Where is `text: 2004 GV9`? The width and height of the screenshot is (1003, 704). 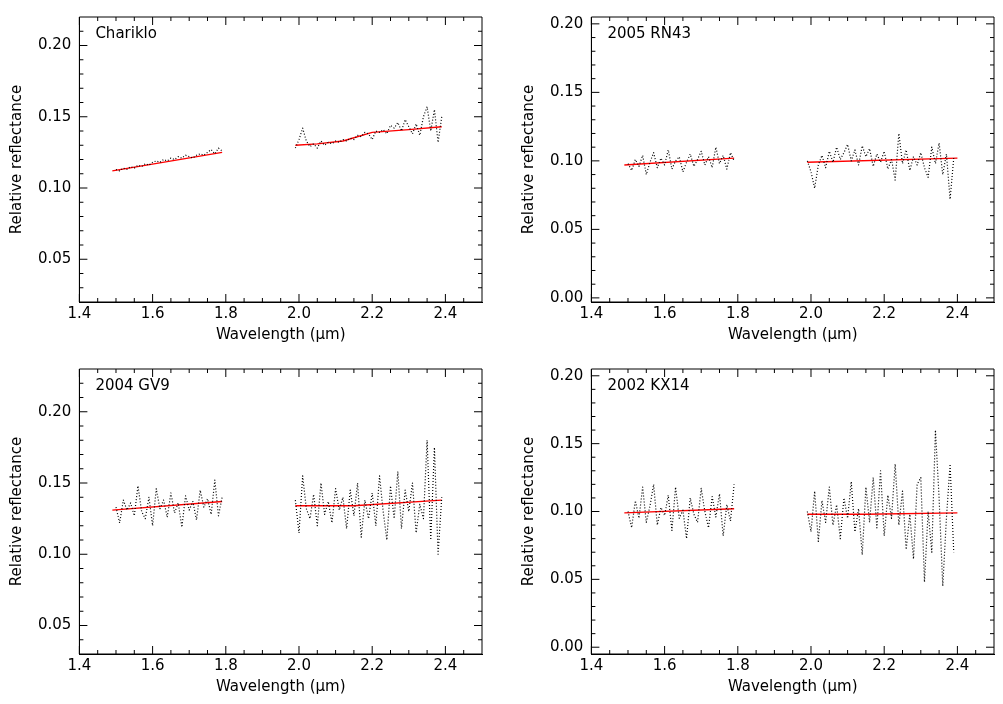 text: 2004 GV9 is located at coordinates (132, 385).